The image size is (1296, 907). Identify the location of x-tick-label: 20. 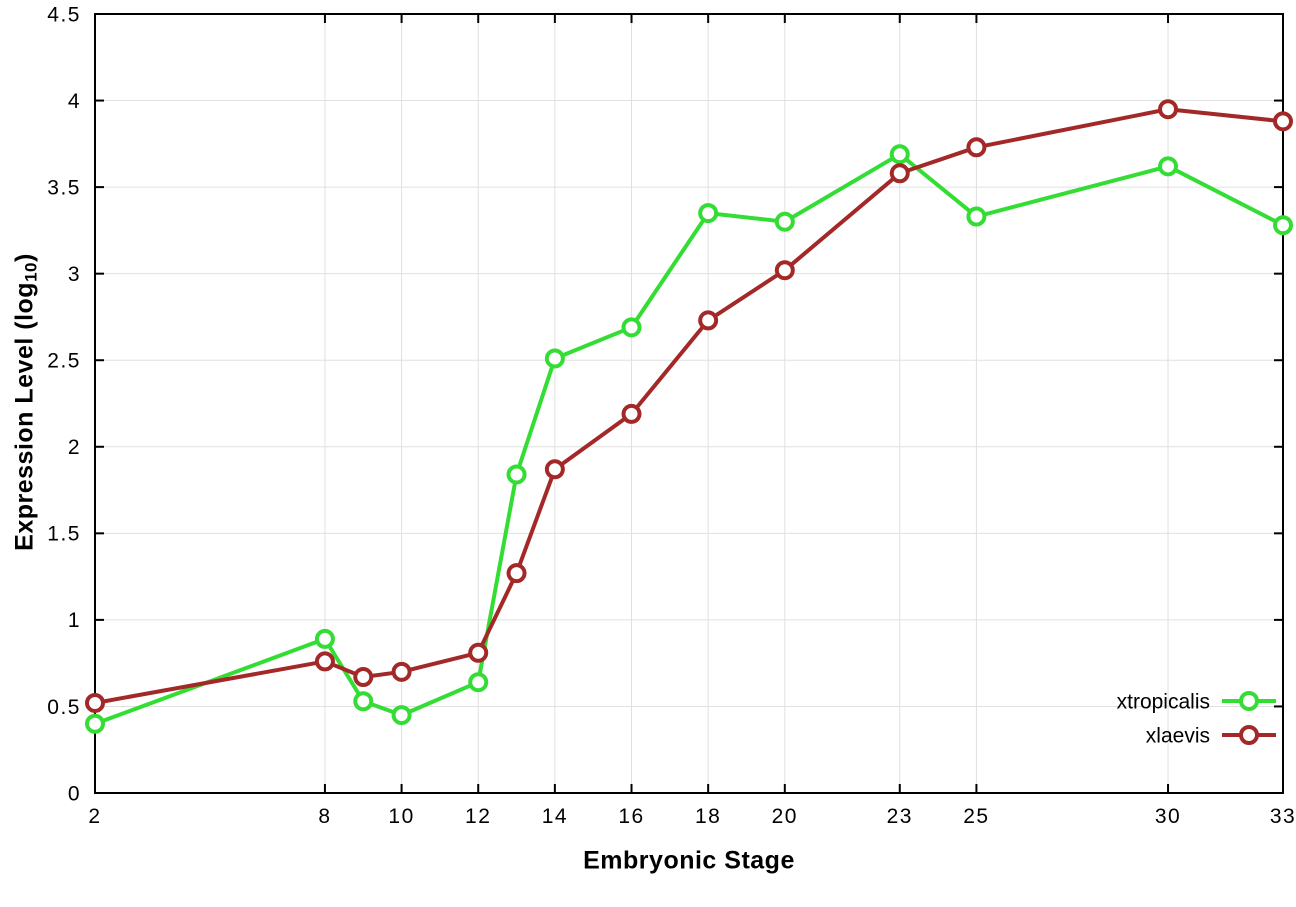
(785, 816).